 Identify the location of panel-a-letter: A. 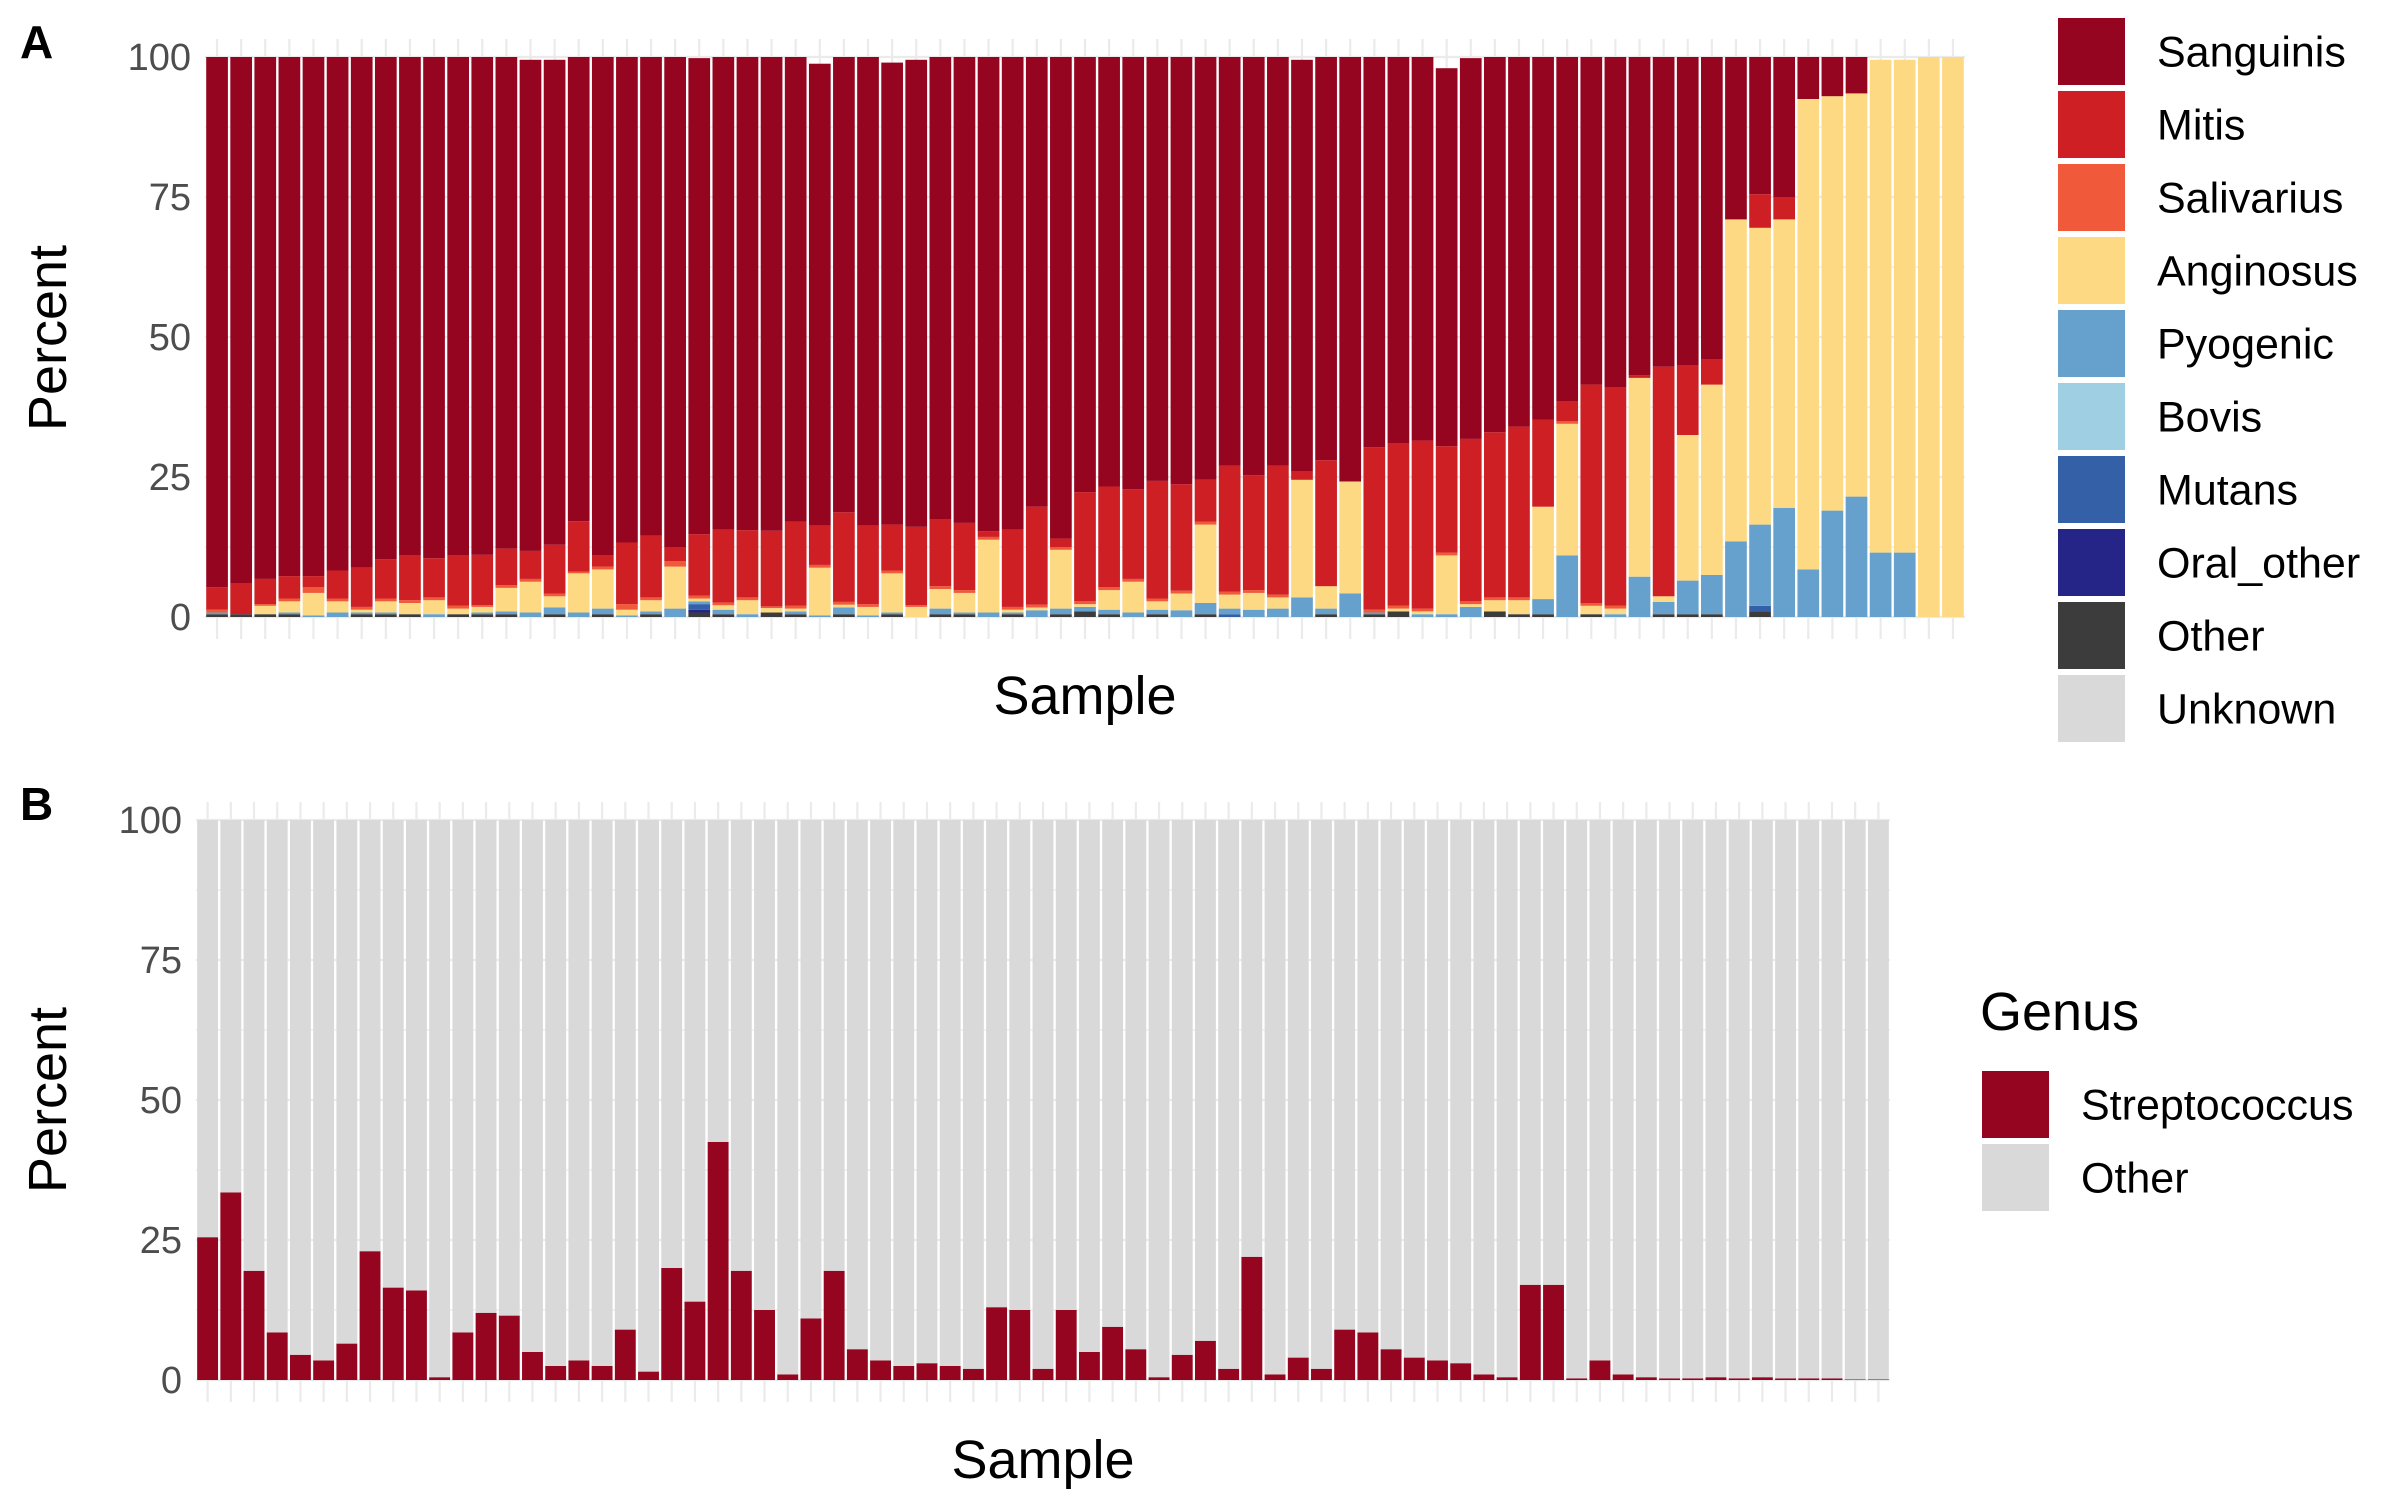
(36, 42).